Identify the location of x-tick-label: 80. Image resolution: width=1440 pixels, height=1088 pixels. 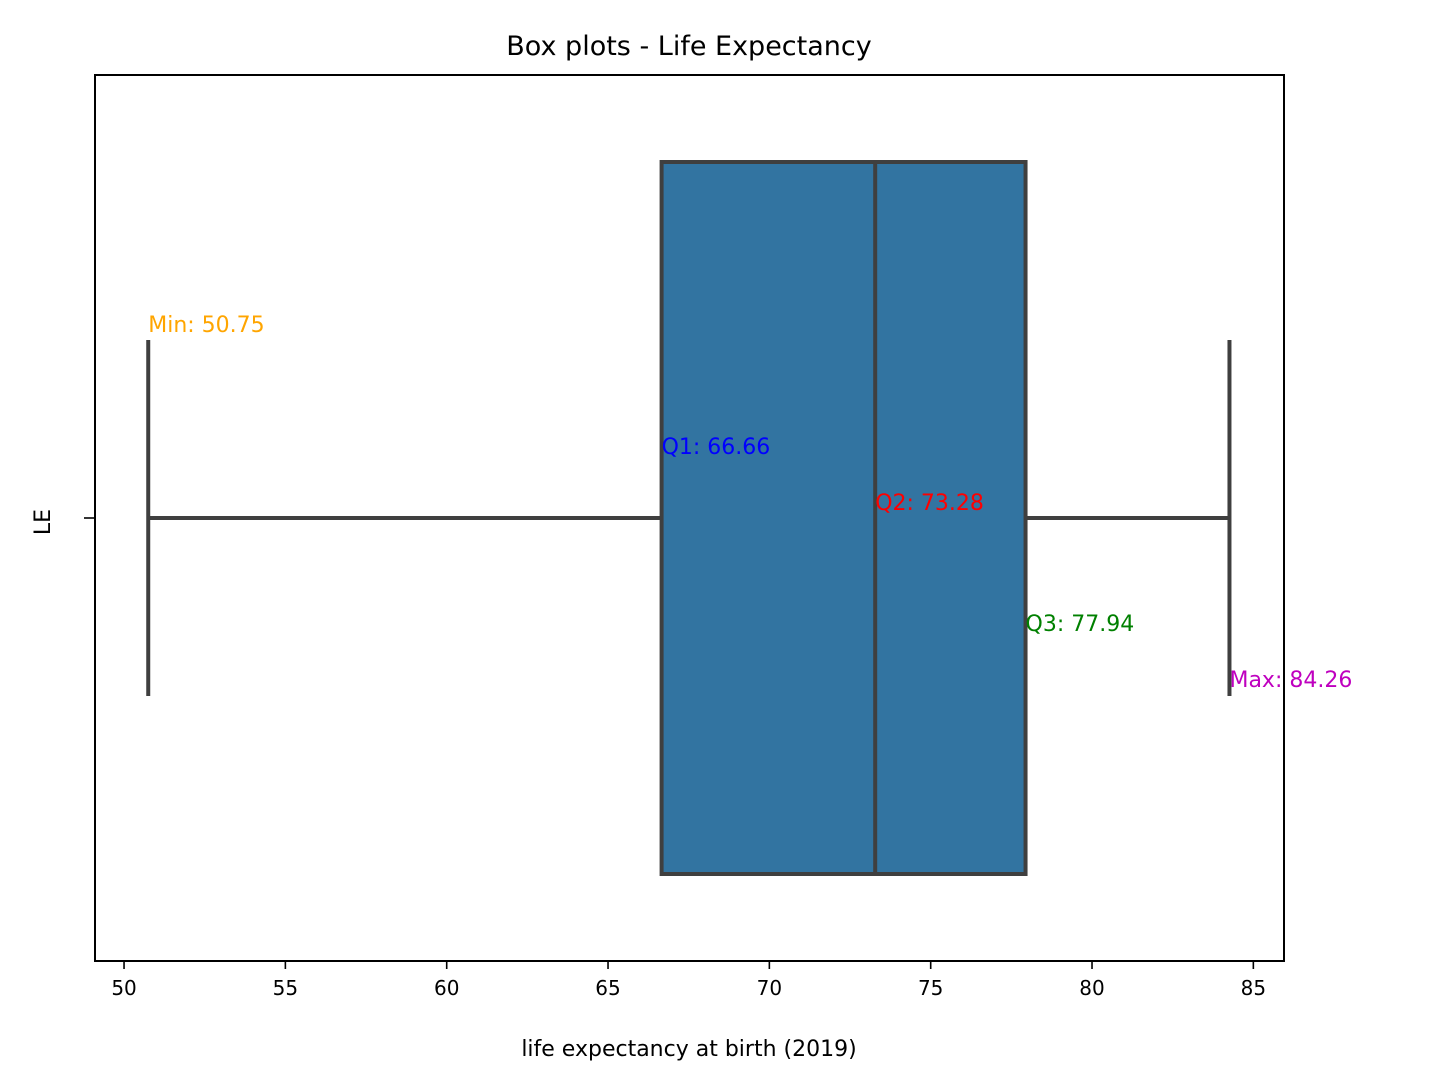
(1091, 988).